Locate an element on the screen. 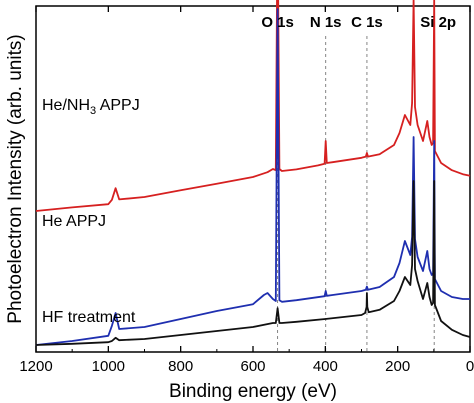 The height and width of the screenshot is (403, 474). x-tick-label-5: 200 is located at coordinates (397, 366).